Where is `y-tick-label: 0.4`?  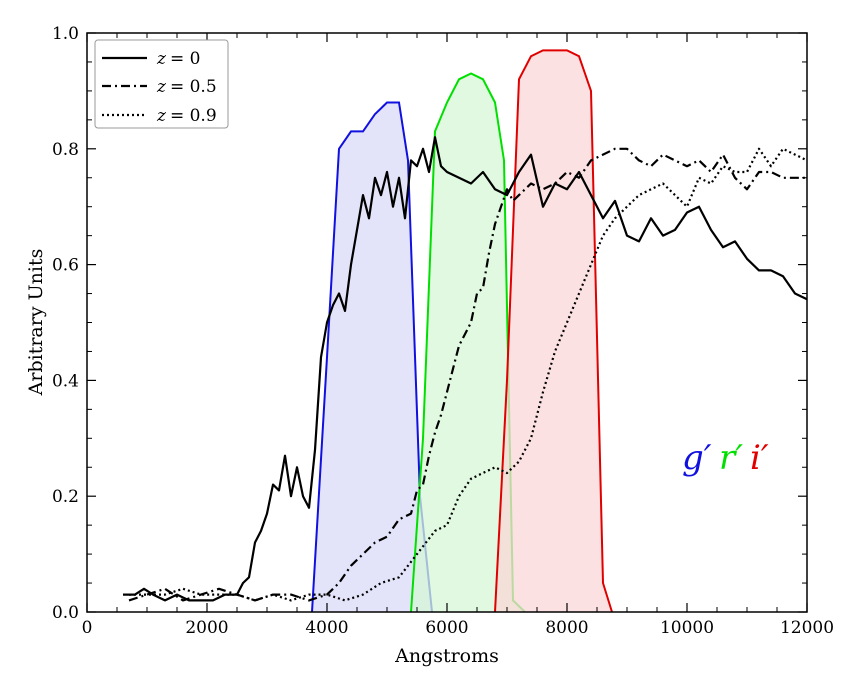 y-tick-label: 0.4 is located at coordinates (65, 381).